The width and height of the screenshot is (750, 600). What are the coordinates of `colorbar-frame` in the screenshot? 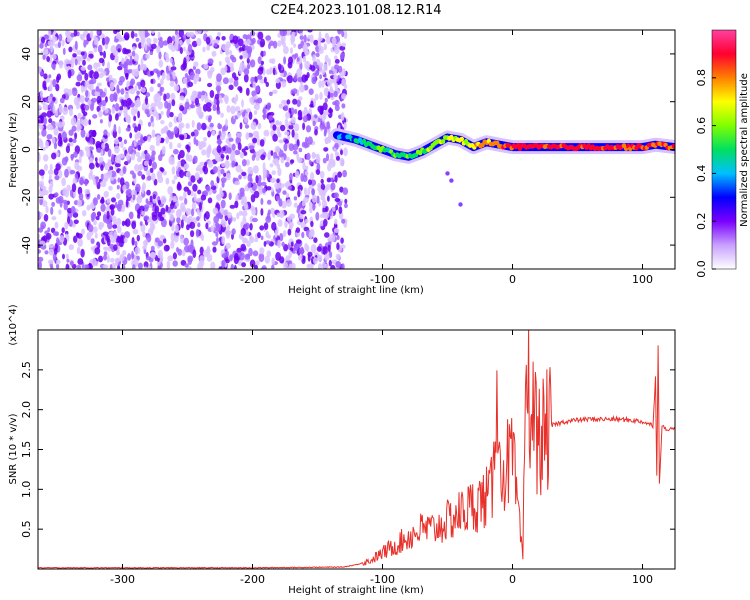 It's located at (724, 149).